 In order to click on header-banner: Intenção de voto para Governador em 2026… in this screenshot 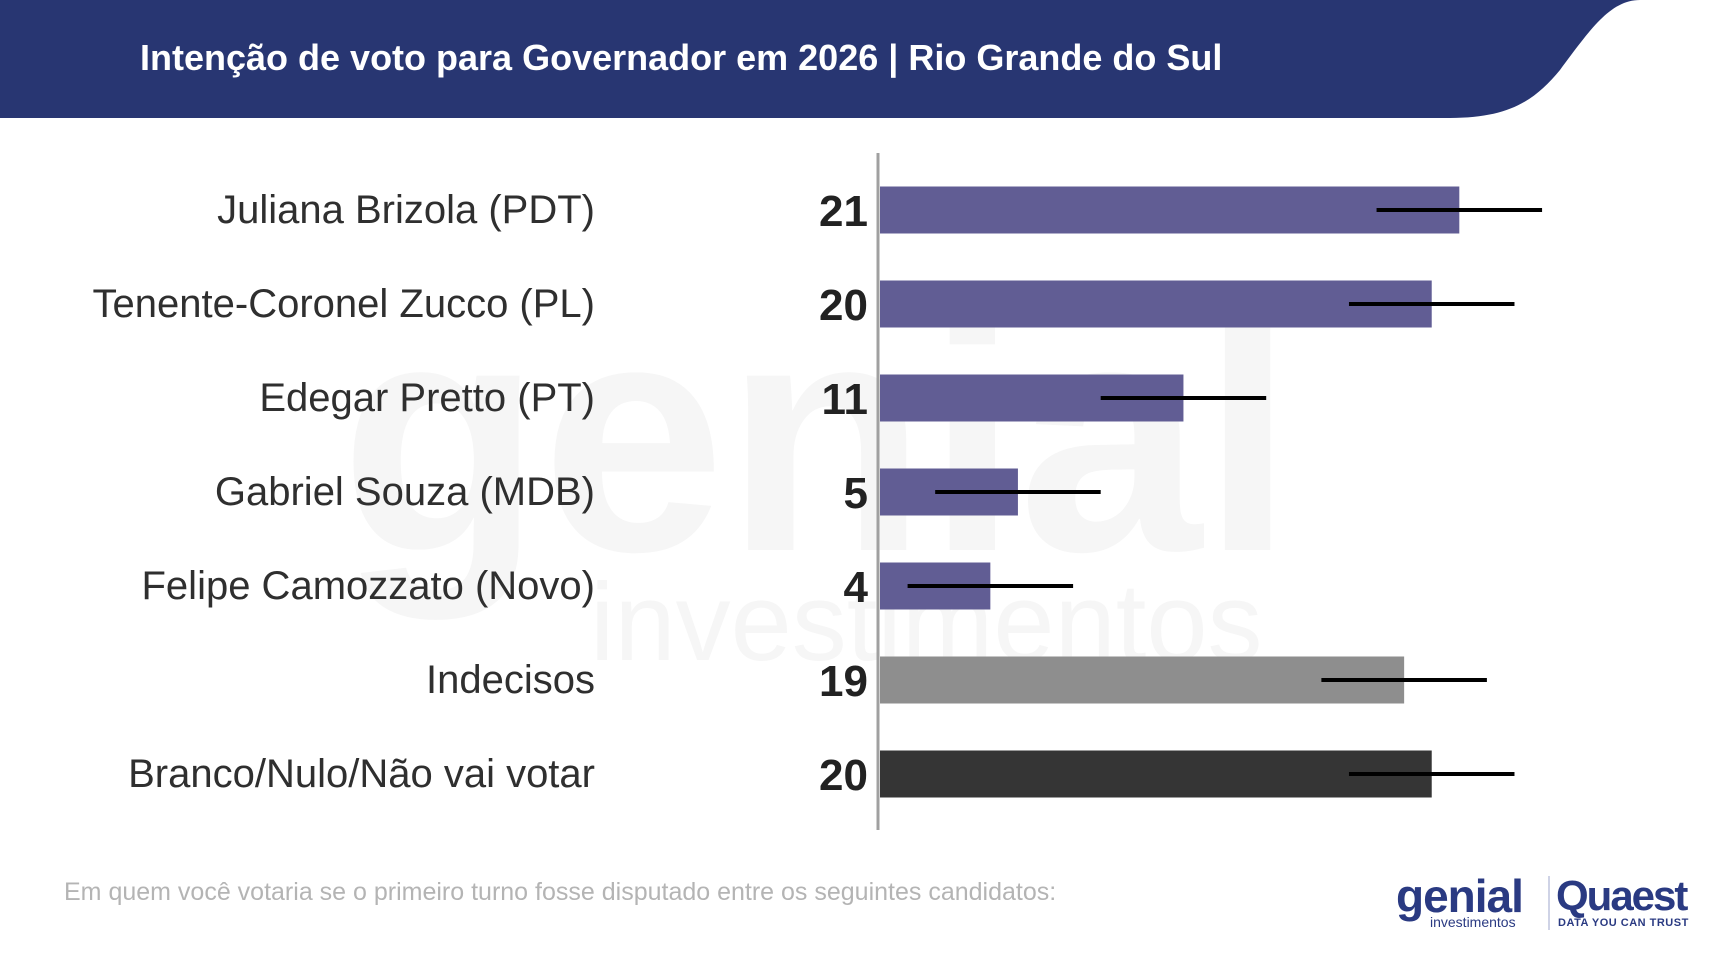, I will do `click(862, 60)`.